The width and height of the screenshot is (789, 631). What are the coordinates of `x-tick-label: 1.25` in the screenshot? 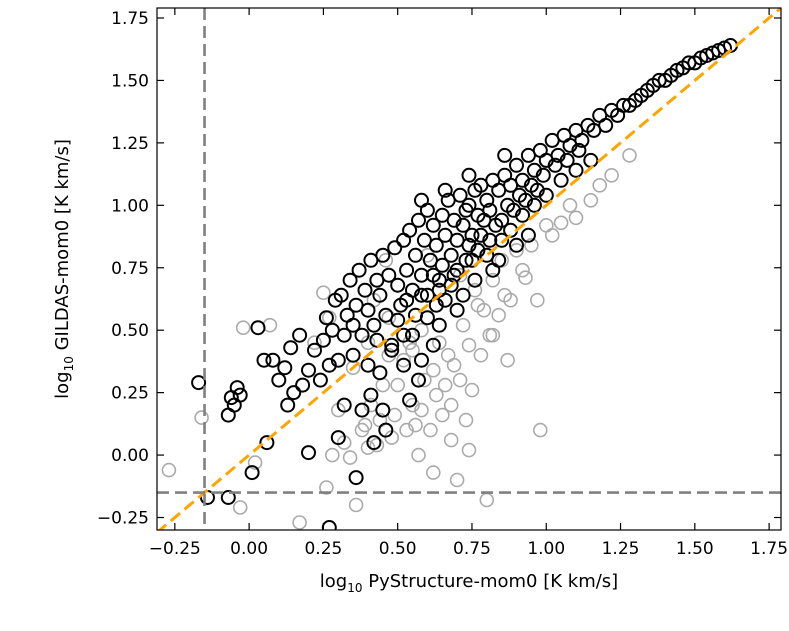 It's located at (621, 549).